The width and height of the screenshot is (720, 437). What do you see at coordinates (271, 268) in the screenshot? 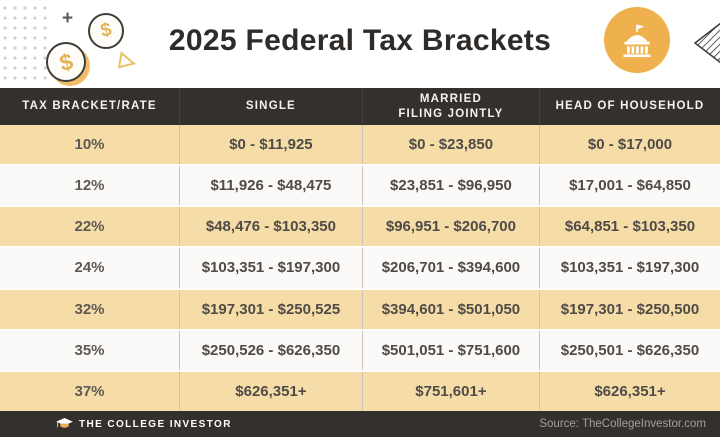
I see `cell-single: $103,351 - $197,300` at bounding box center [271, 268].